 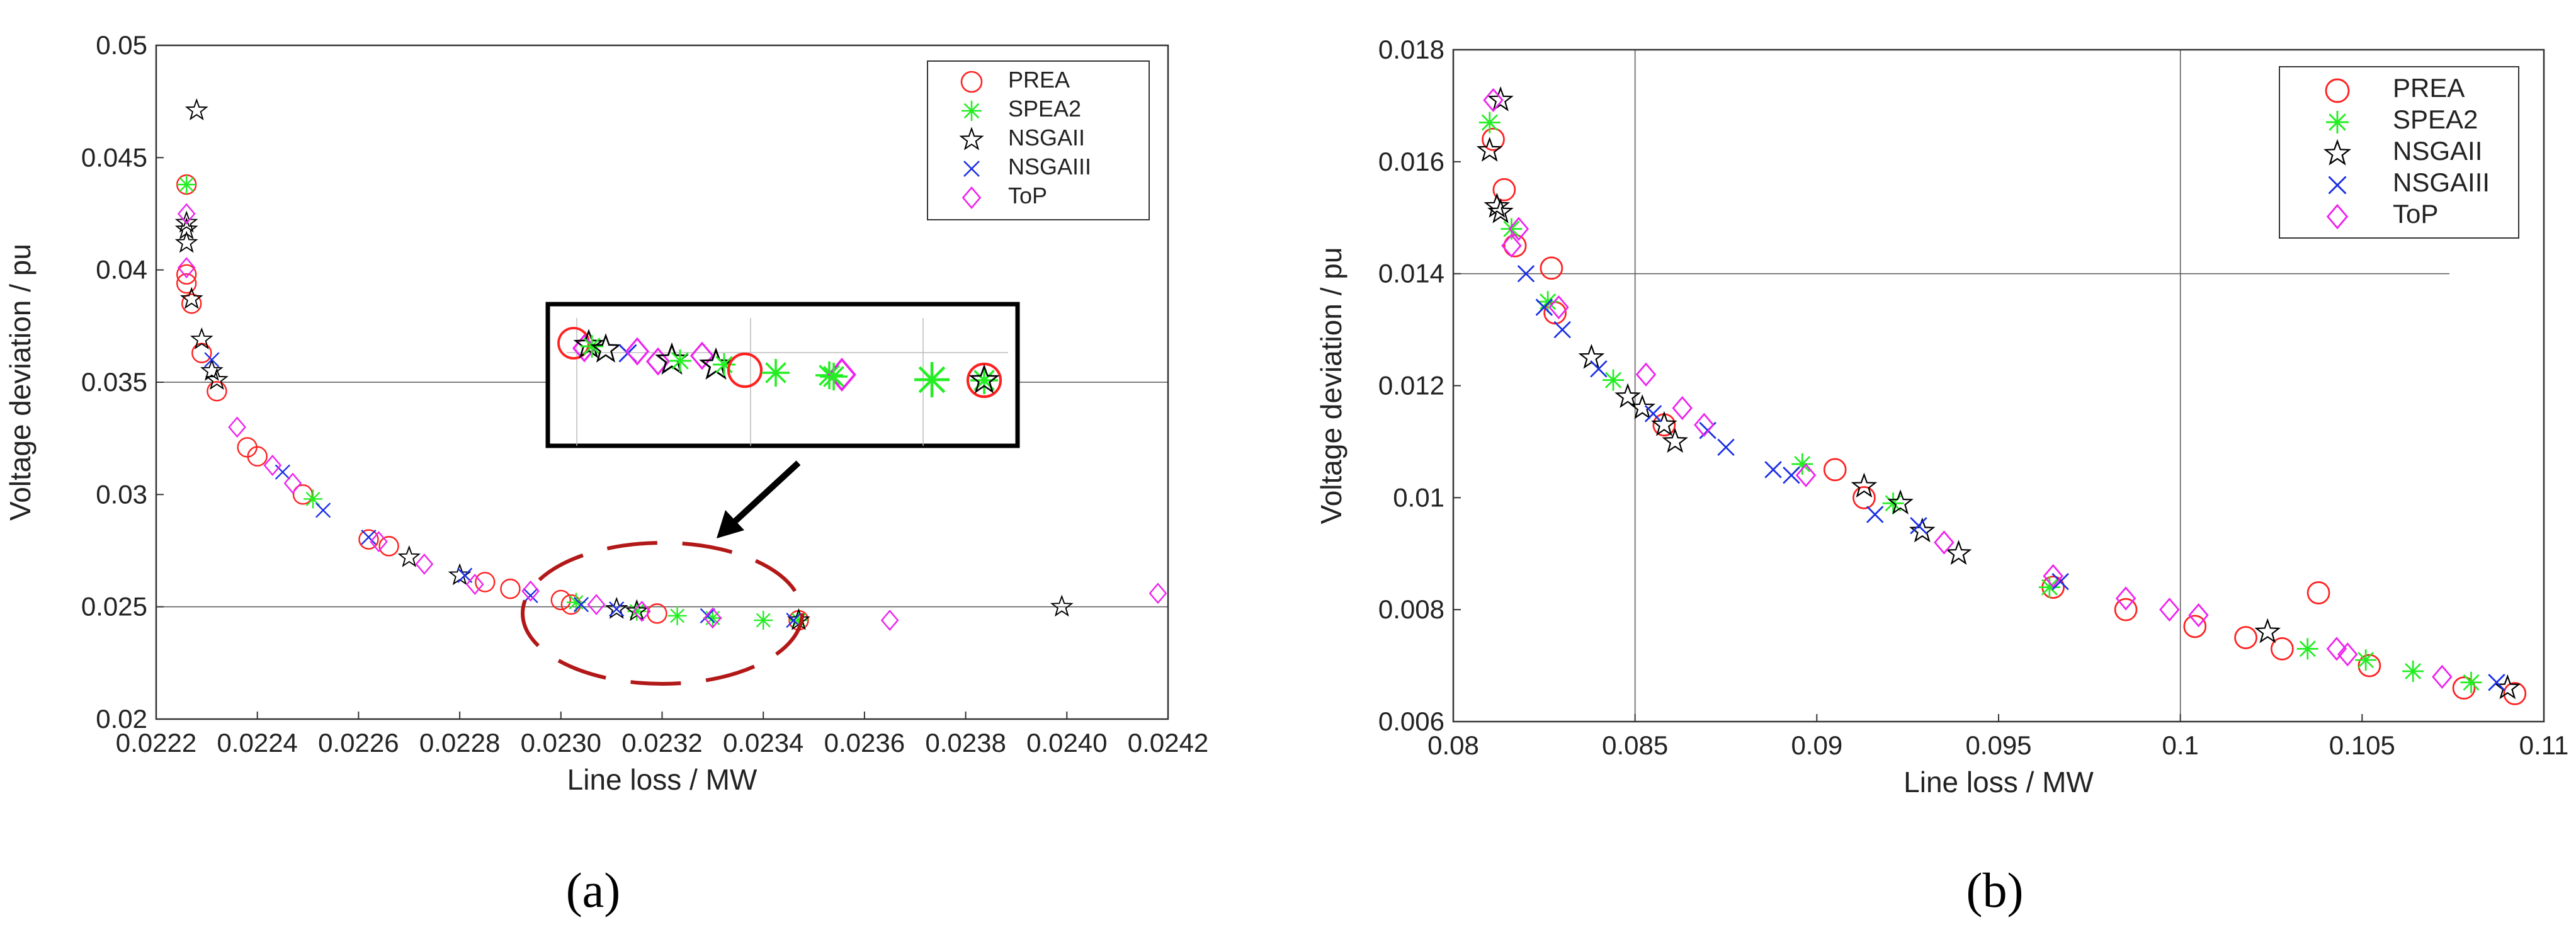 What do you see at coordinates (358, 743) in the screenshot?
I see `x-tick-label: 0.0226` at bounding box center [358, 743].